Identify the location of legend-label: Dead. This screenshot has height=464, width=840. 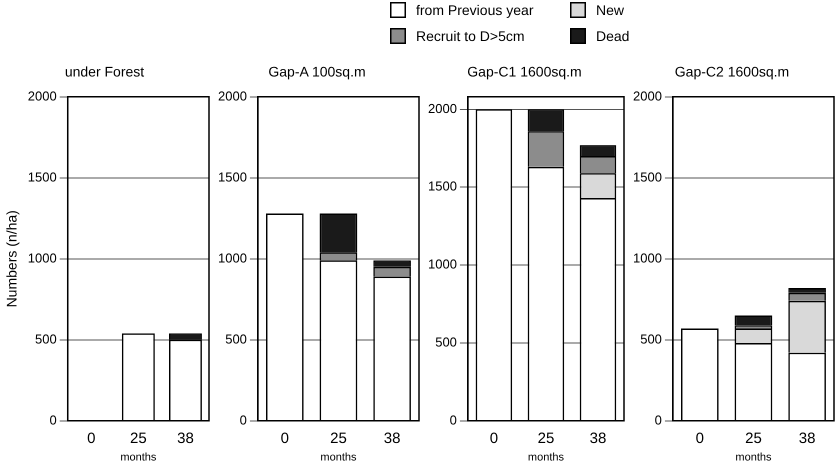
(613, 36).